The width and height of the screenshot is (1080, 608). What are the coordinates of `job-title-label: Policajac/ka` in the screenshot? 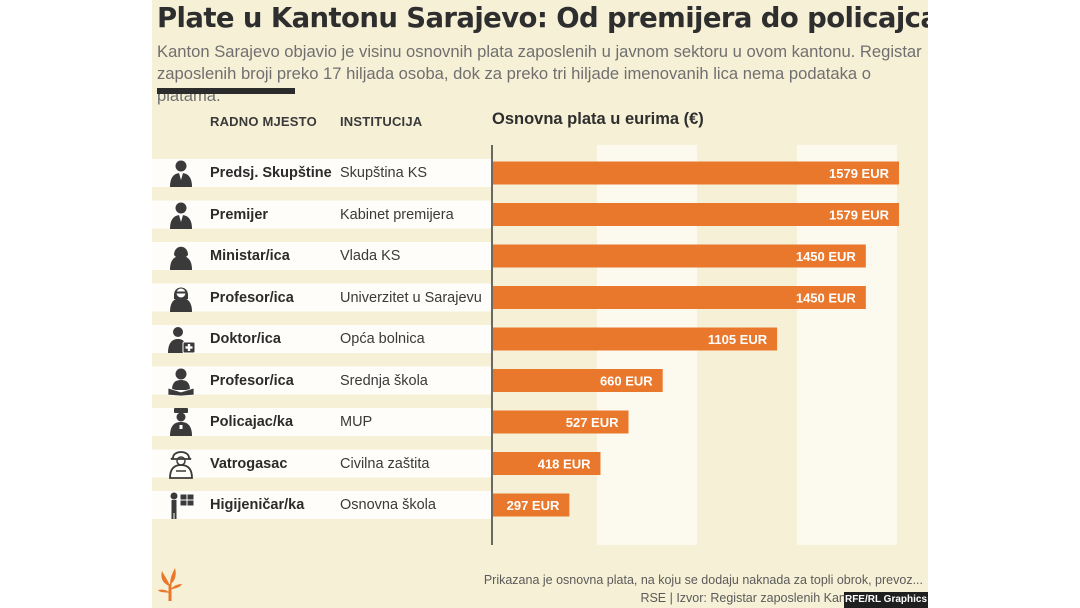 It's located at (252, 422).